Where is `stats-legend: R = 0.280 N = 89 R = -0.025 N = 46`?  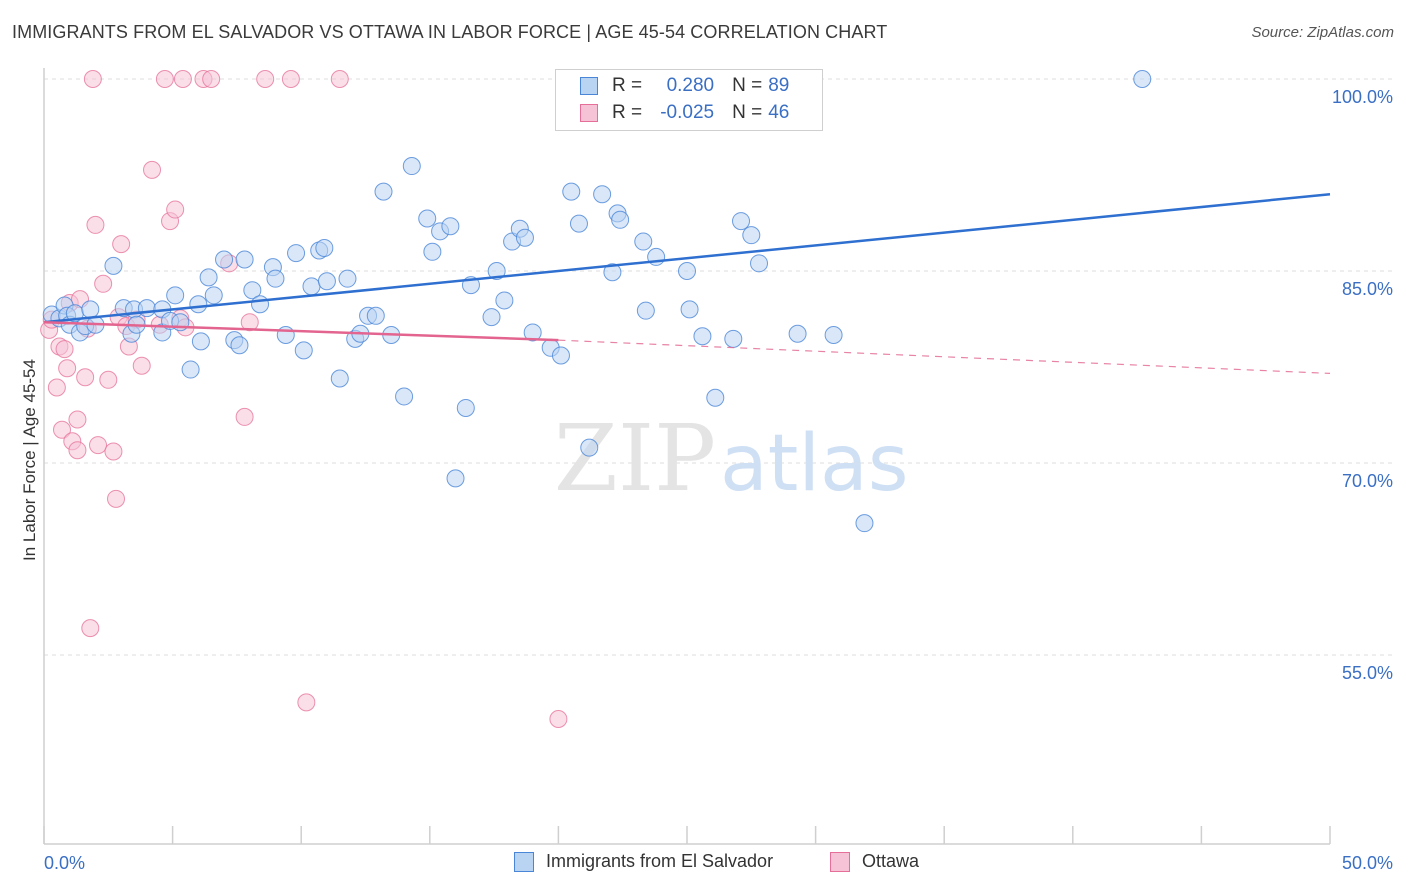 stats-legend: R = 0.280 N = 89 R = -0.025 N = 46 is located at coordinates (689, 100).